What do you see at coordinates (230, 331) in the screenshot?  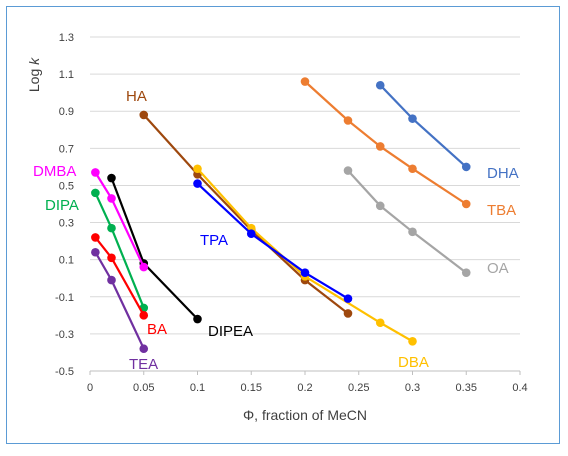 I see `series-label-dipea: DIPEA` at bounding box center [230, 331].